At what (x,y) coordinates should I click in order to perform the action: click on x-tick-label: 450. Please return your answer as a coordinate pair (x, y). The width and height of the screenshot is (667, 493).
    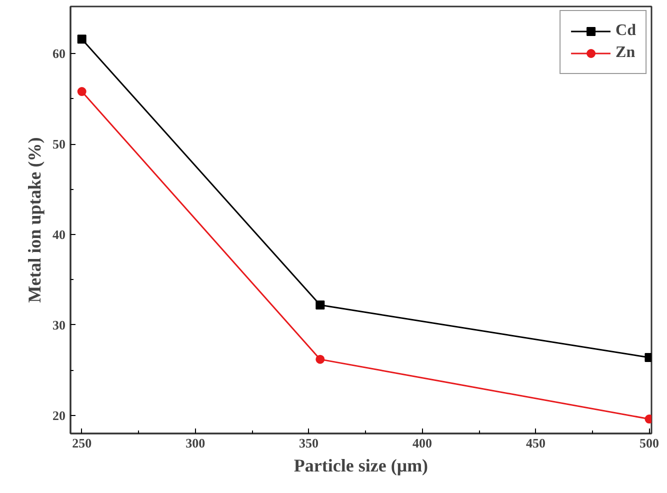
    Looking at the image, I should click on (536, 443).